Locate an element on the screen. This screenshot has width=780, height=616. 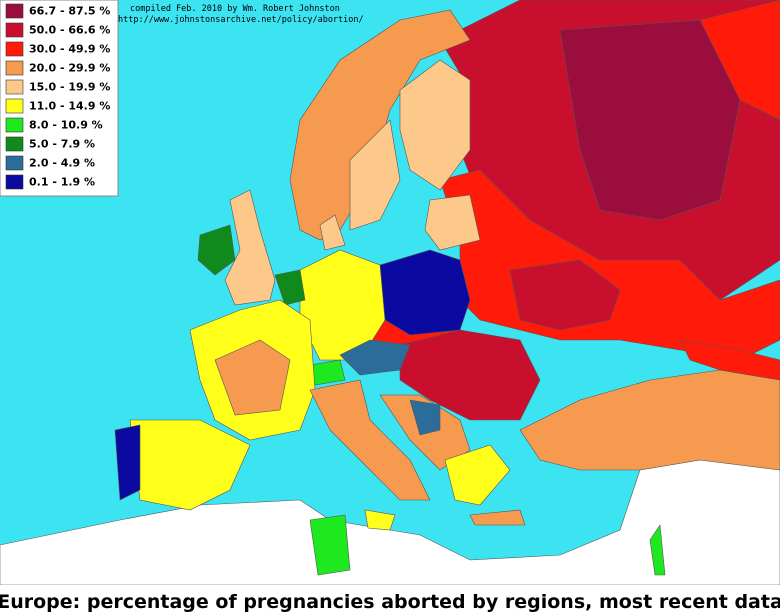
legend-label: 0.1 - 1.9 % is located at coordinates (62, 182).